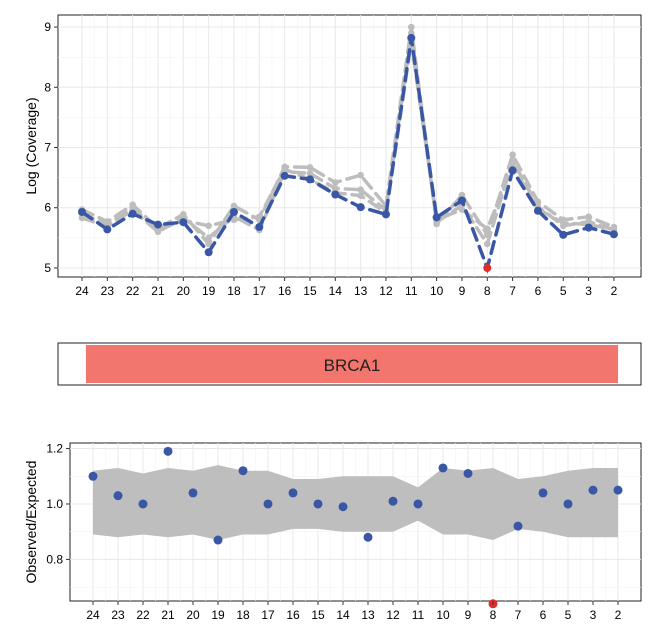 The width and height of the screenshot is (670, 640). Describe the element at coordinates (108, 291) in the screenshot. I see `coverage-x-tick-label: 23` at that location.